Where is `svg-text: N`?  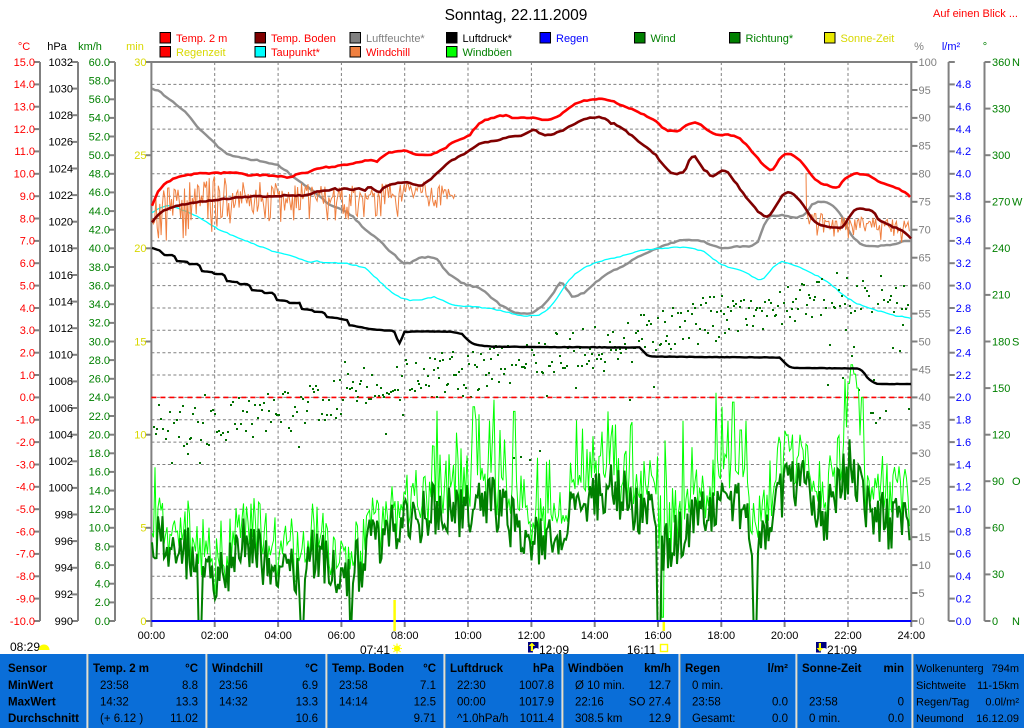
svg-text: N is located at coordinates (1016, 63).